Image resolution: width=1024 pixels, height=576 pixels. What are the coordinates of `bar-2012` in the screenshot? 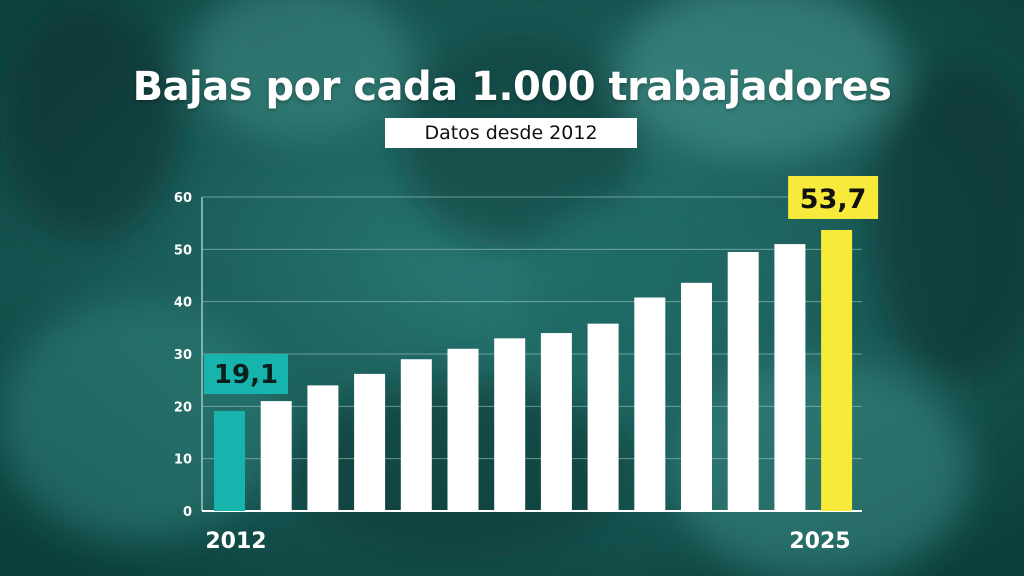 It's located at (229, 461).